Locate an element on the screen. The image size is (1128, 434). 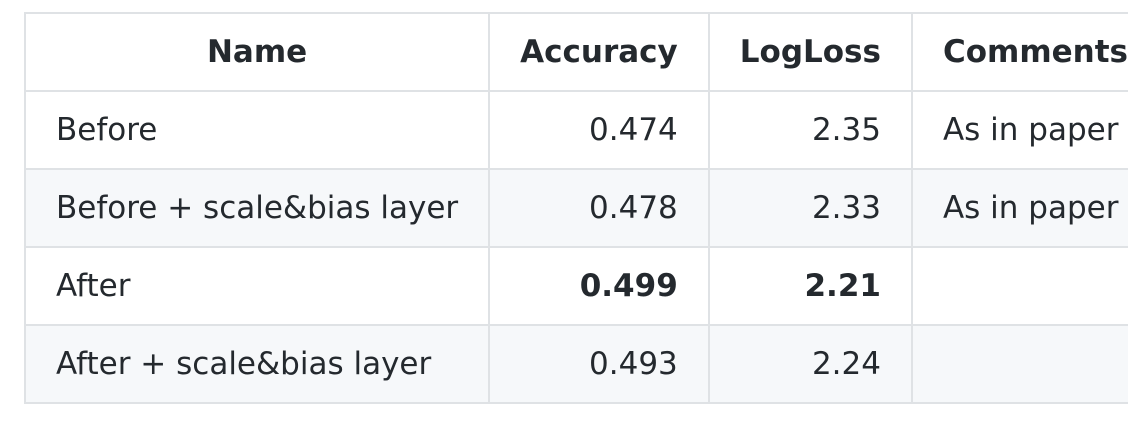
header-name: Name is located at coordinates (257, 52).